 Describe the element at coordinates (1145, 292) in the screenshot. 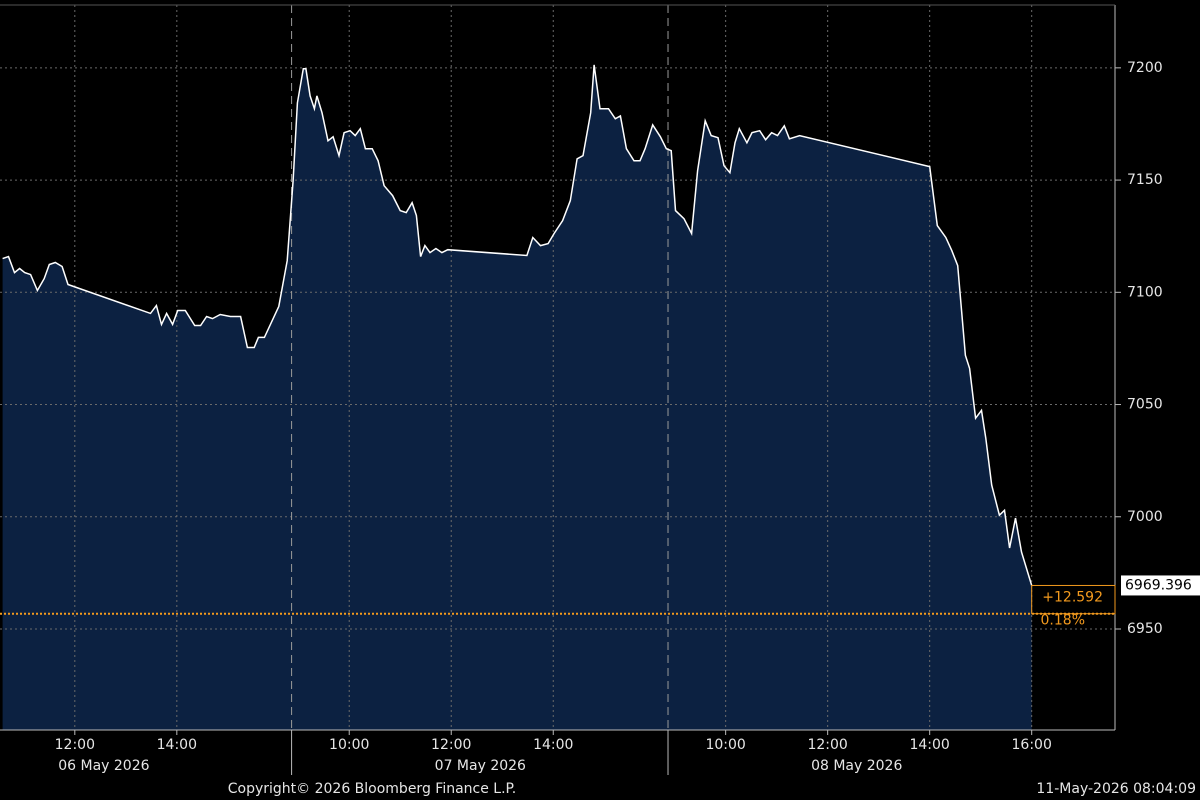

I see `y-tick-label: 7100` at that location.